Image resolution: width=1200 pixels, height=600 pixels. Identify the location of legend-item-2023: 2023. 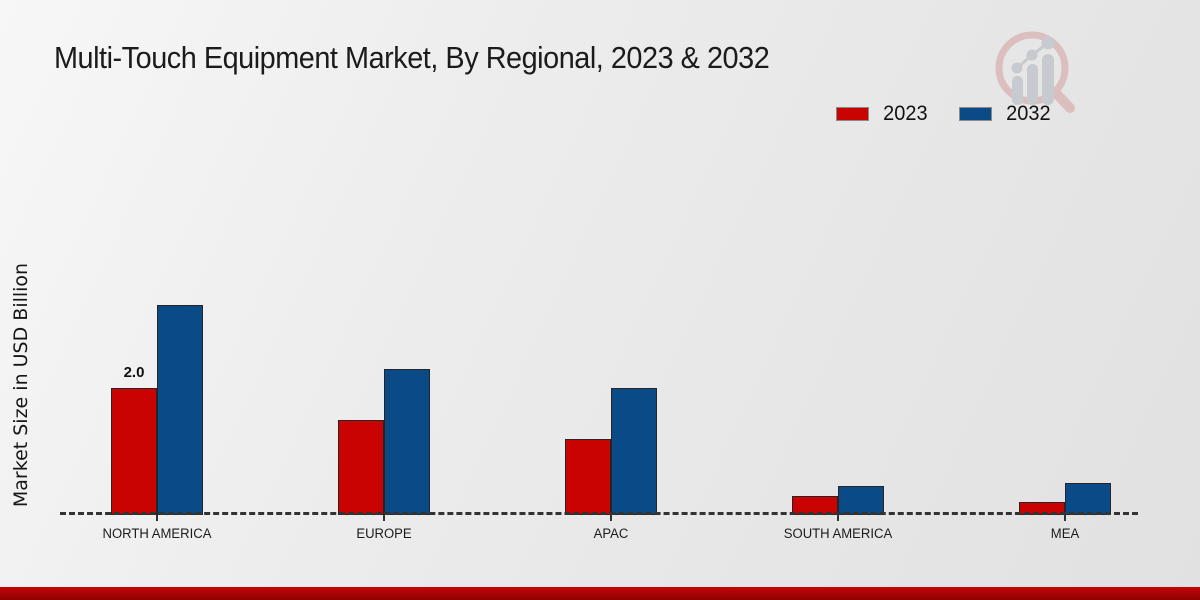
(882, 114).